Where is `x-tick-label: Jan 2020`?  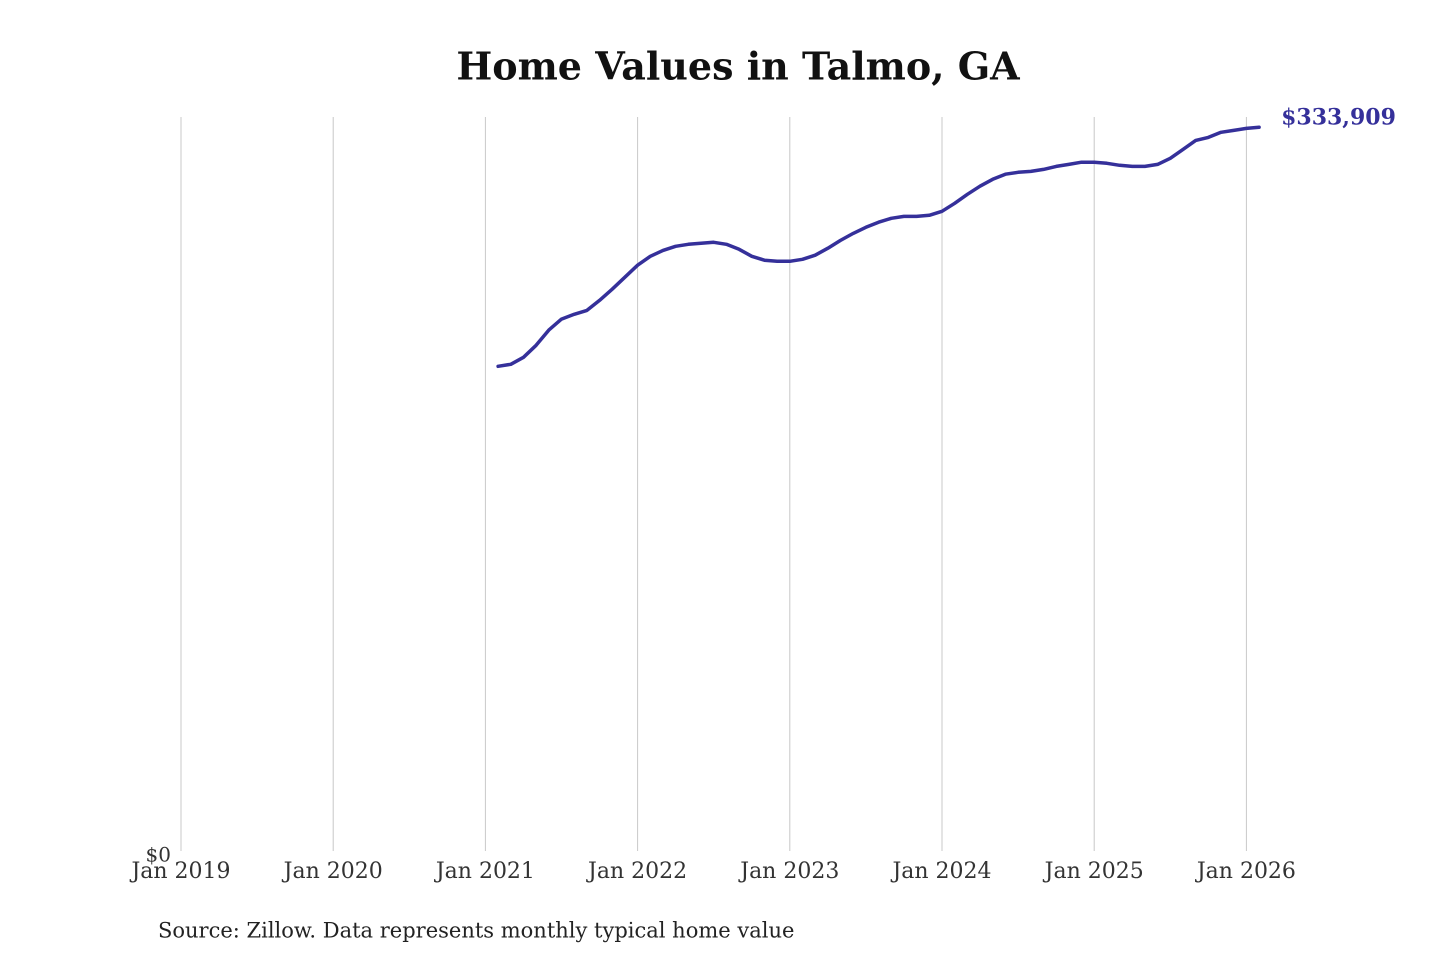 x-tick-label: Jan 2020 is located at coordinates (332, 871).